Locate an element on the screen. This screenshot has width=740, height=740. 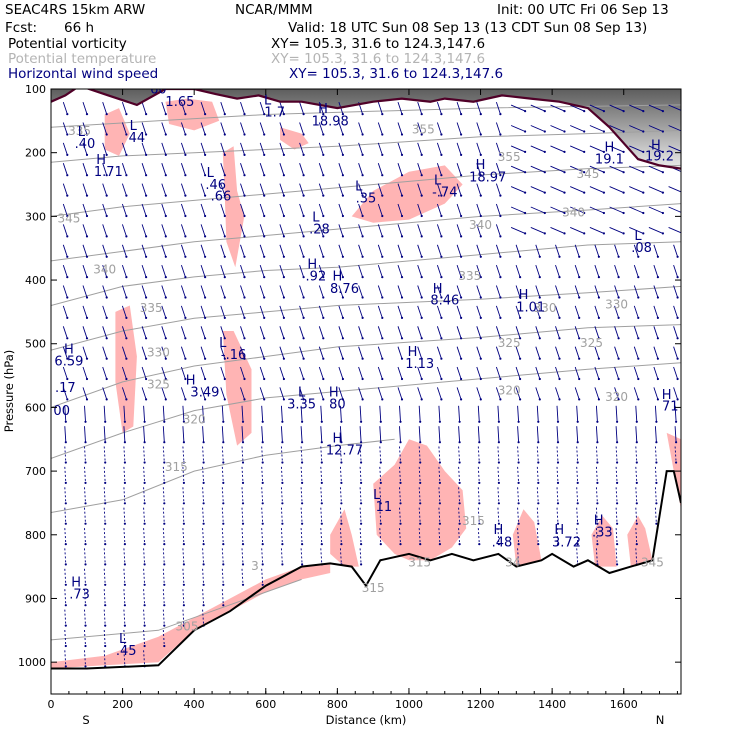
pv-marker-label: .92 is located at coordinates (316, 277).